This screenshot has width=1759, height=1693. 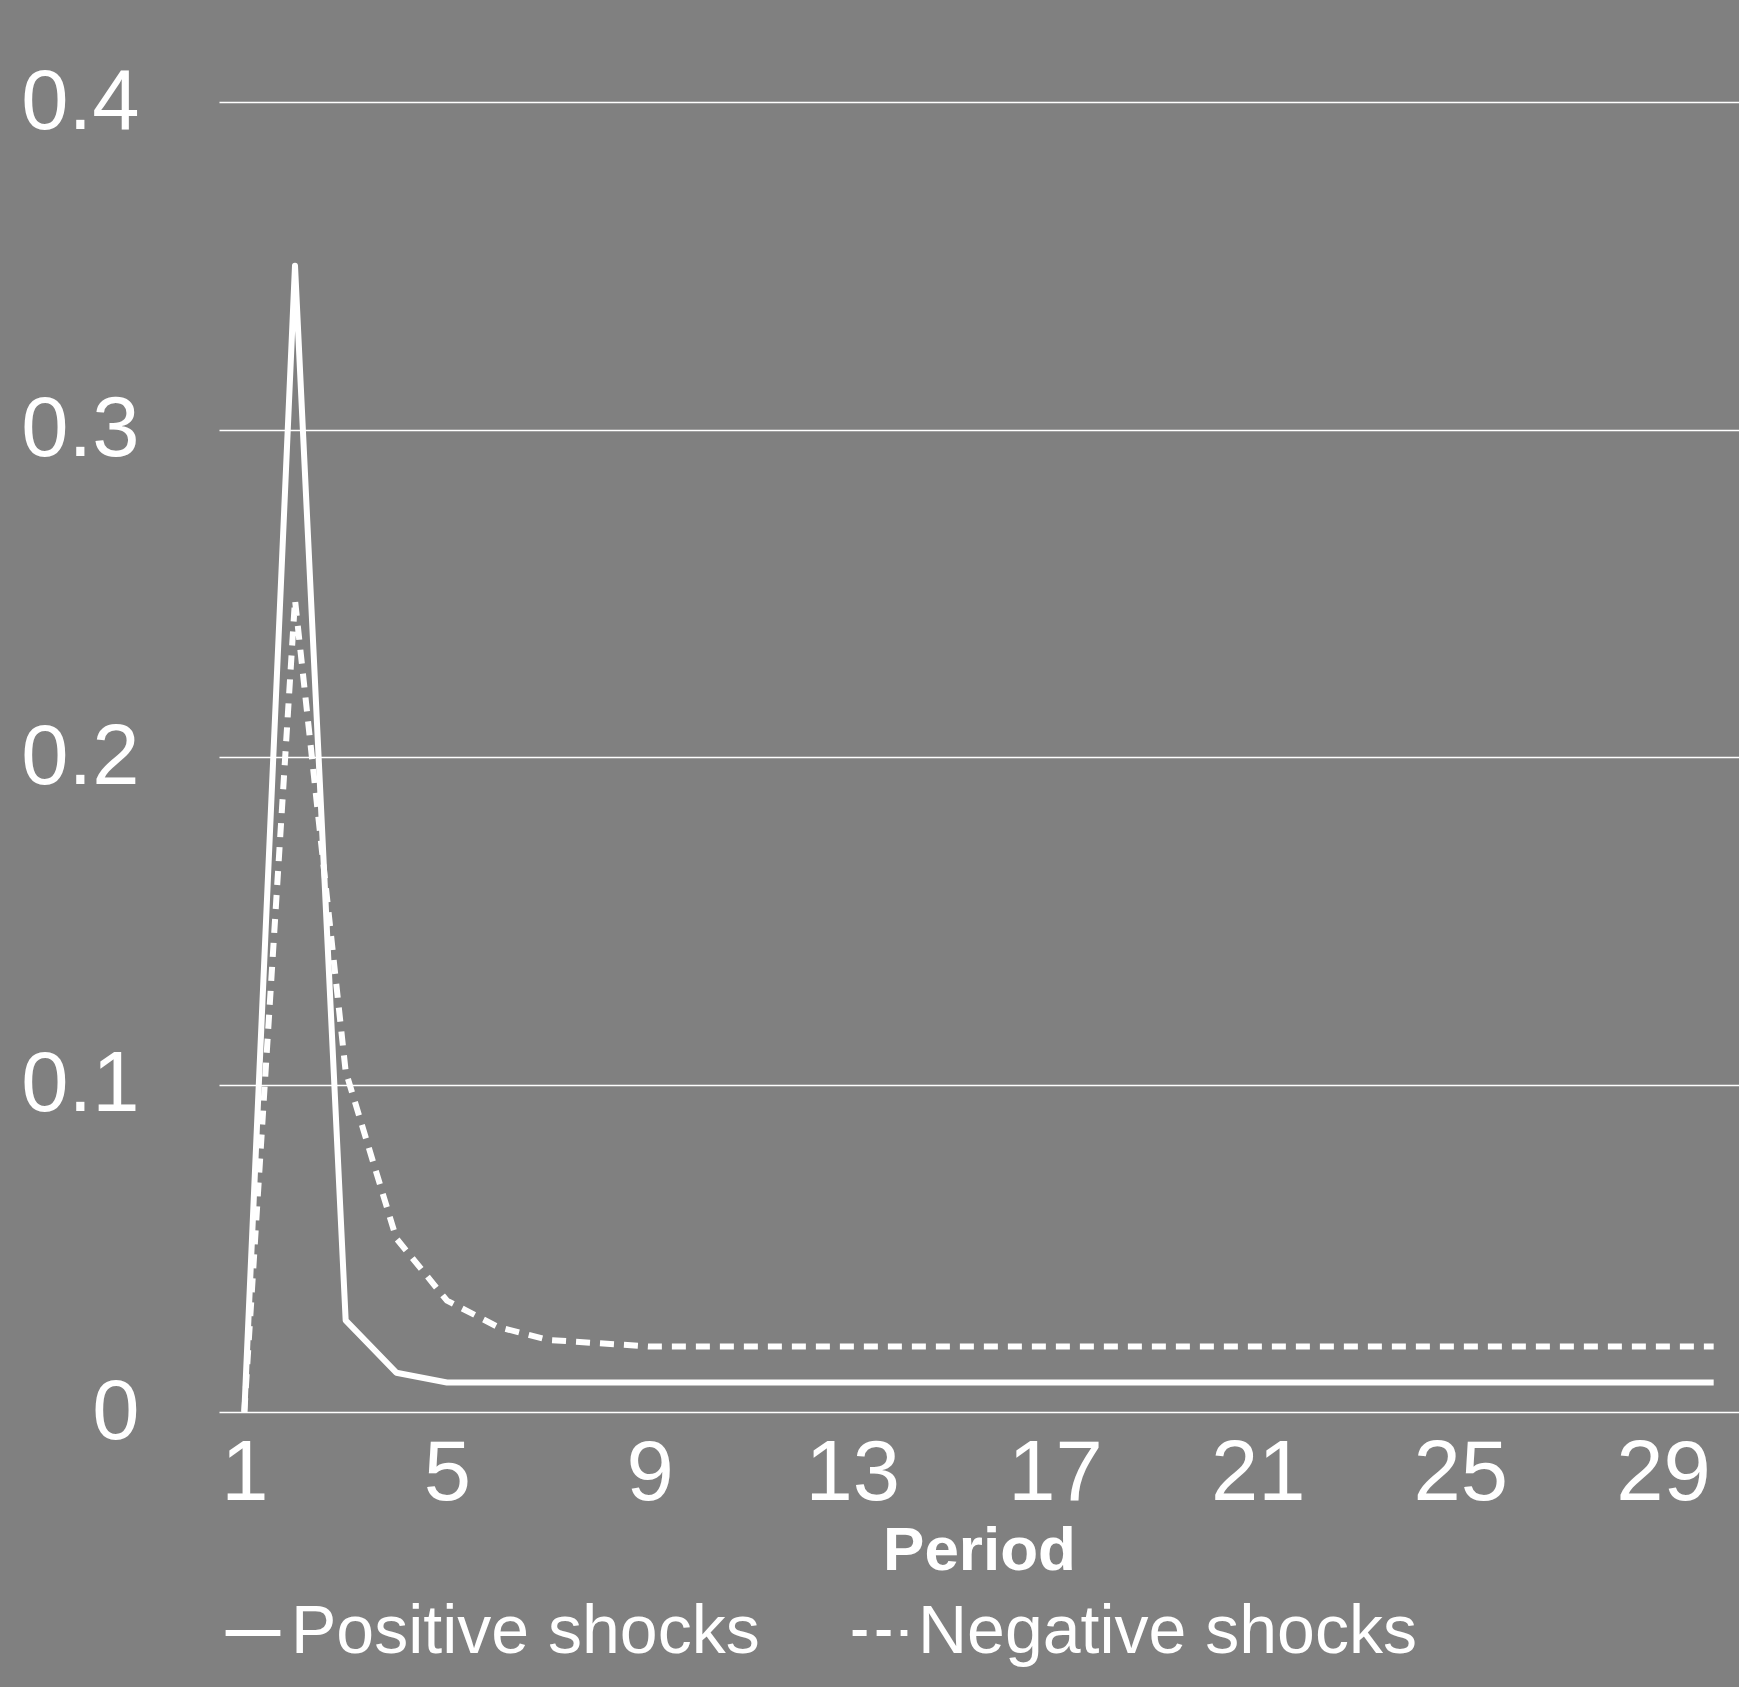 I want to click on y-tick-label: 0.4, so click(x=80, y=99).